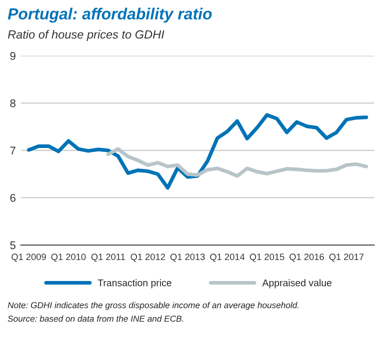 This screenshot has height=338, width=378. Describe the element at coordinates (147, 258) in the screenshot. I see `x-tick-label: Q1 2012` at that location.